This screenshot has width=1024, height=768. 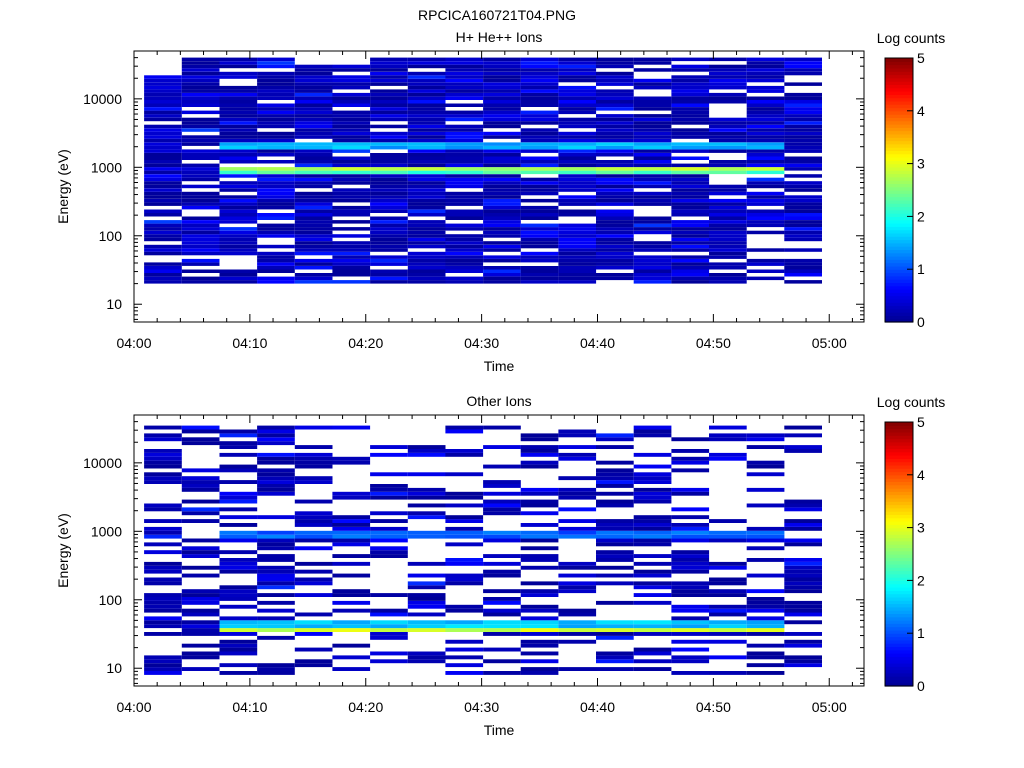 I want to click on colorbar-tick-label: 3, so click(x=921, y=528).